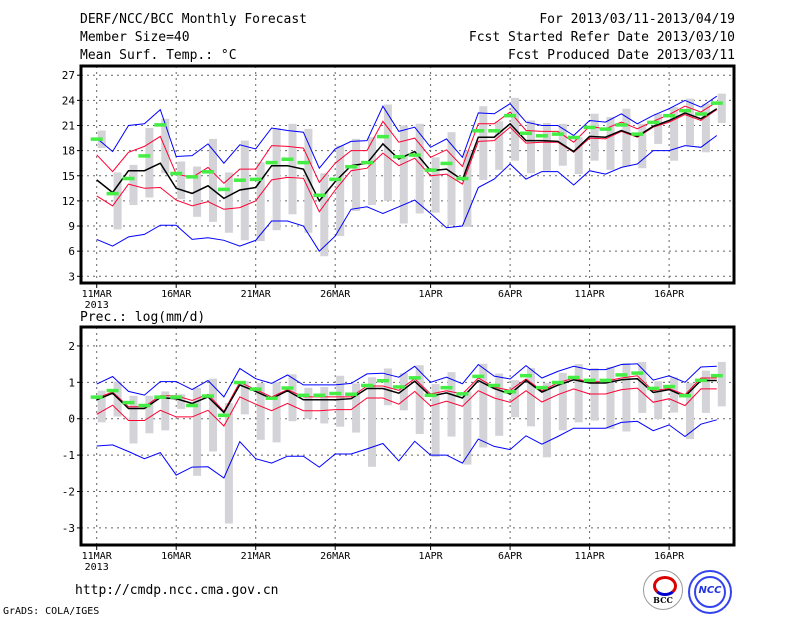 This screenshot has width=800, height=619. I want to click on x-tick-label: 11MAR, so click(97, 556).